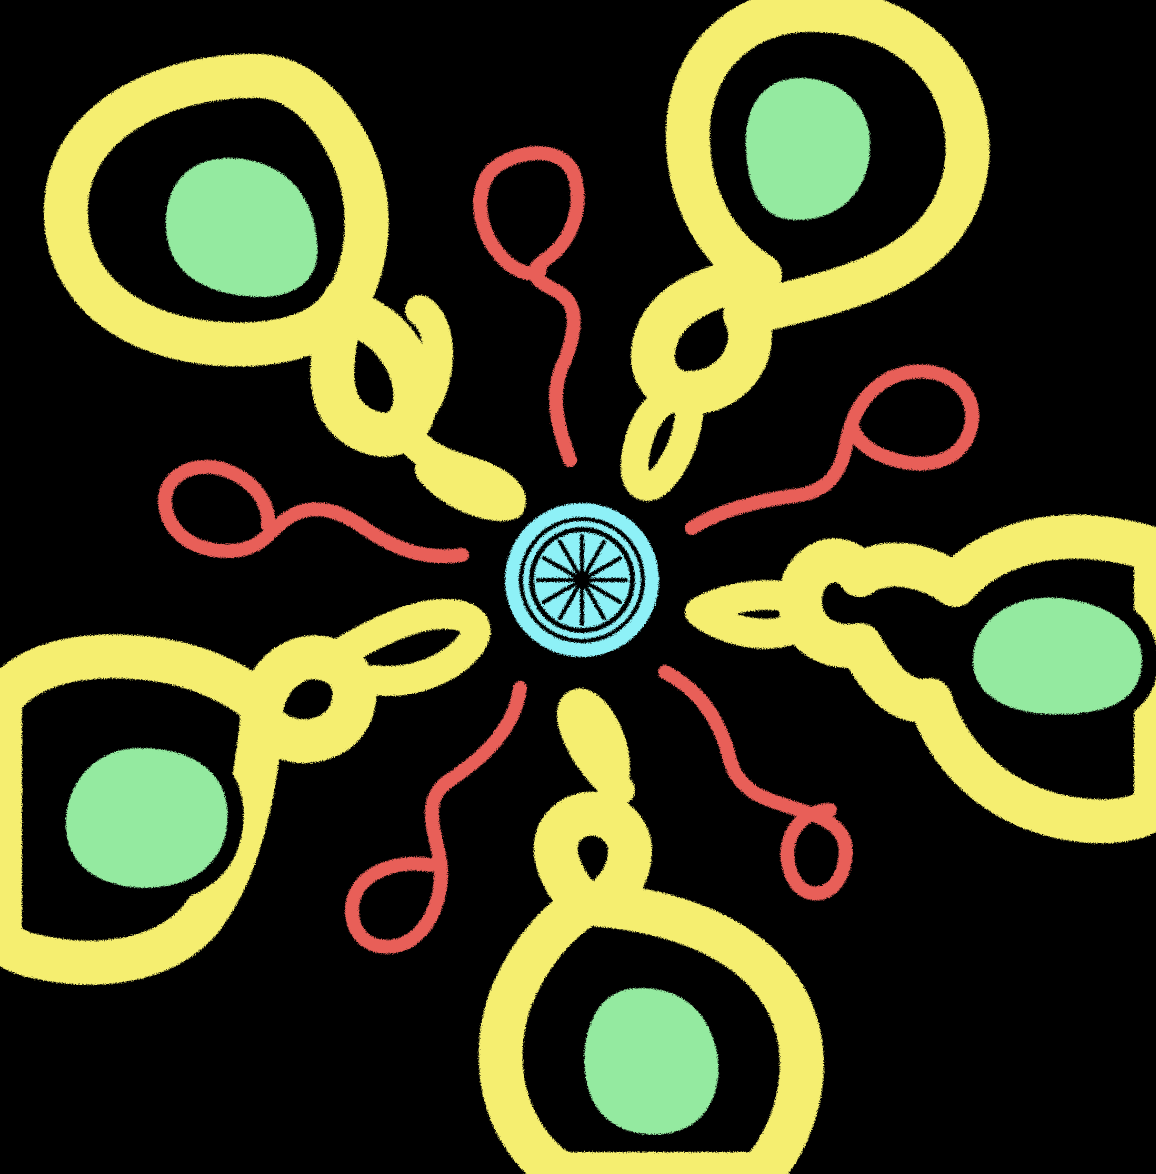 This screenshot has height=1174, width=1156. I want to click on tendril-right, so click(832, 449).